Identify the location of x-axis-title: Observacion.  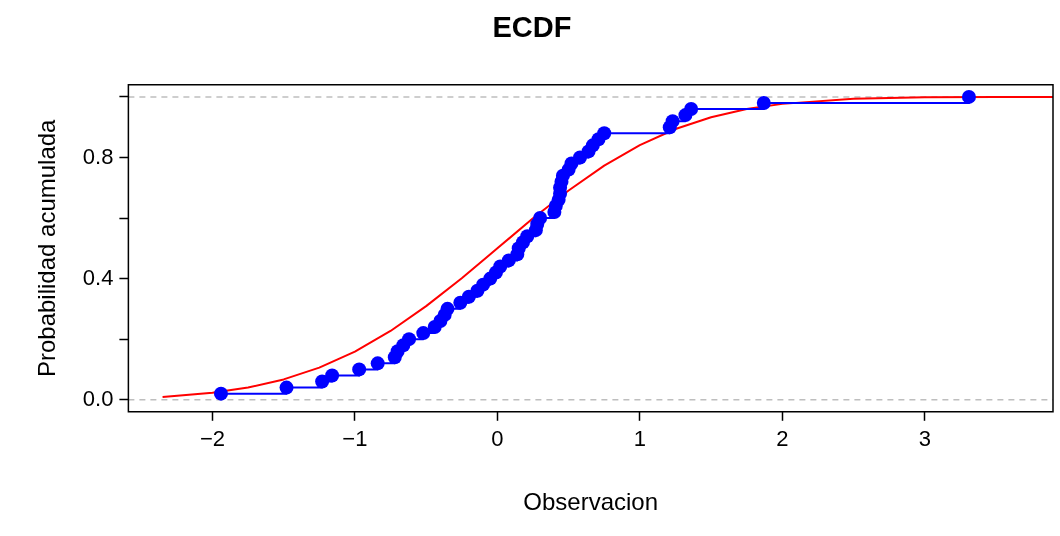
(591, 502).